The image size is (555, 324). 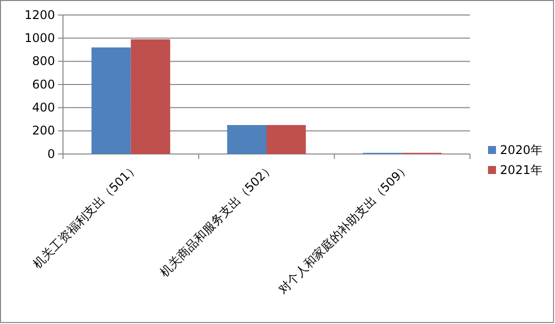 What do you see at coordinates (217, 220) in the screenshot?
I see `x-tick-label: 机关商品和服务支出（502）` at bounding box center [217, 220].